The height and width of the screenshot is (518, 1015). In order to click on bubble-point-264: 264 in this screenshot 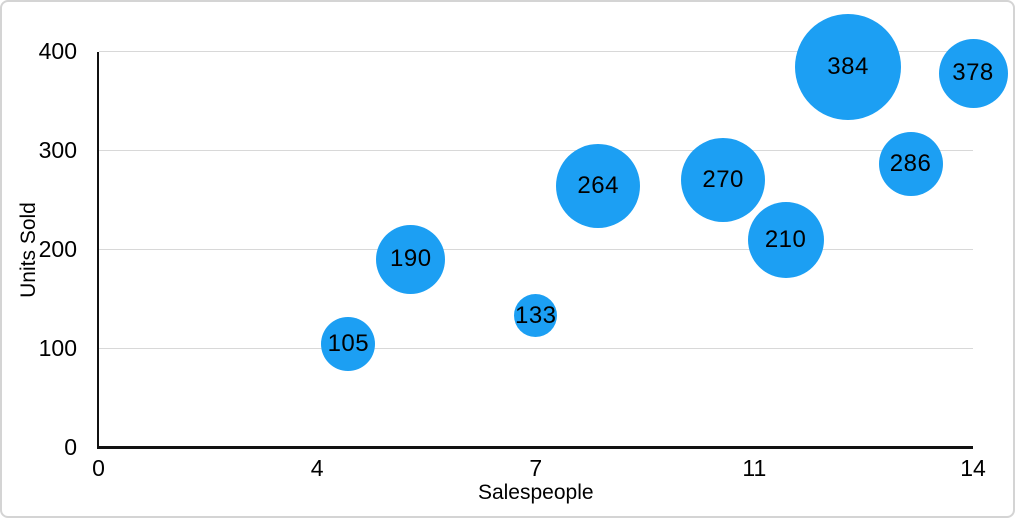, I will do `click(598, 186)`.